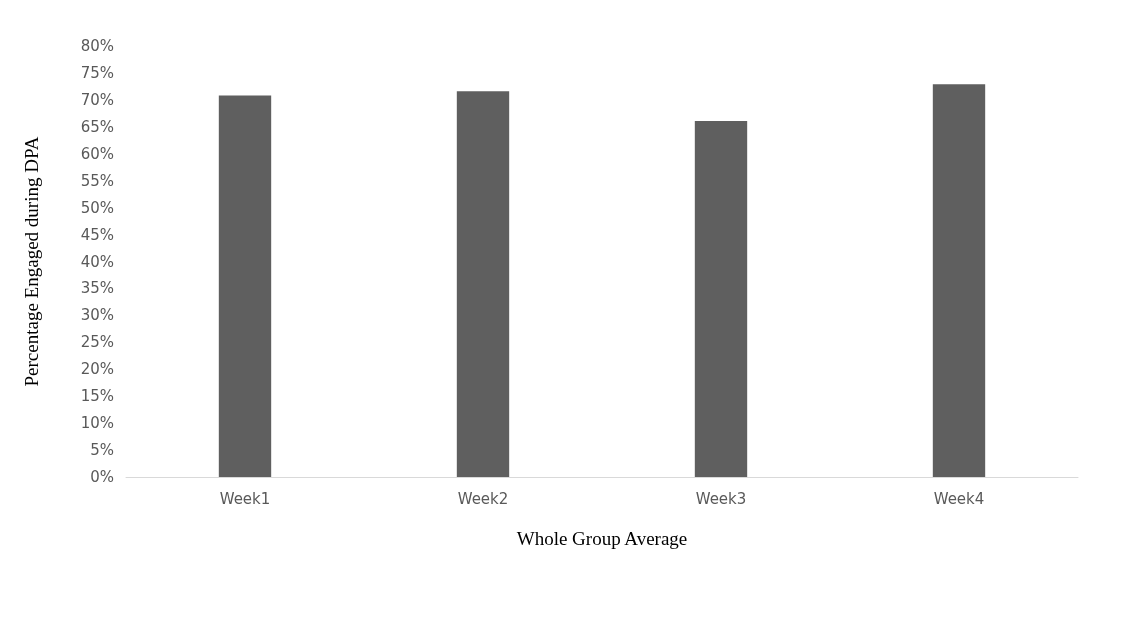 The width and height of the screenshot is (1126, 622). What do you see at coordinates (97, 423) in the screenshot?
I see `y-tick-label: 10%` at bounding box center [97, 423].